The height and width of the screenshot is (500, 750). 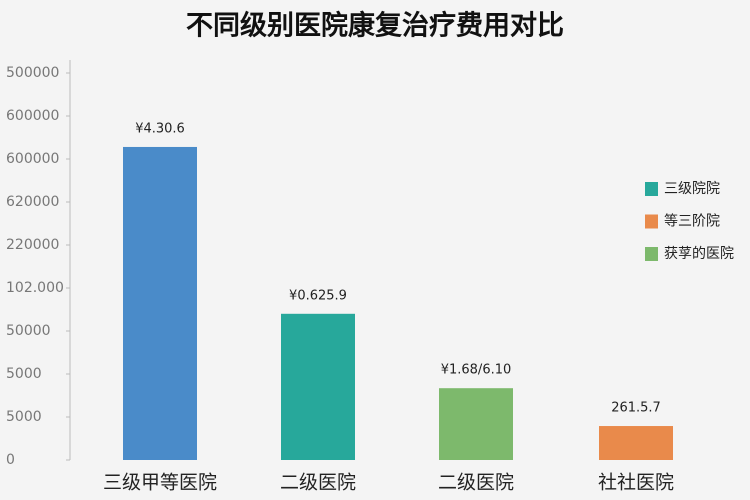 What do you see at coordinates (476, 370) in the screenshot?
I see `value-label: ¥1.68/6.10` at bounding box center [476, 370].